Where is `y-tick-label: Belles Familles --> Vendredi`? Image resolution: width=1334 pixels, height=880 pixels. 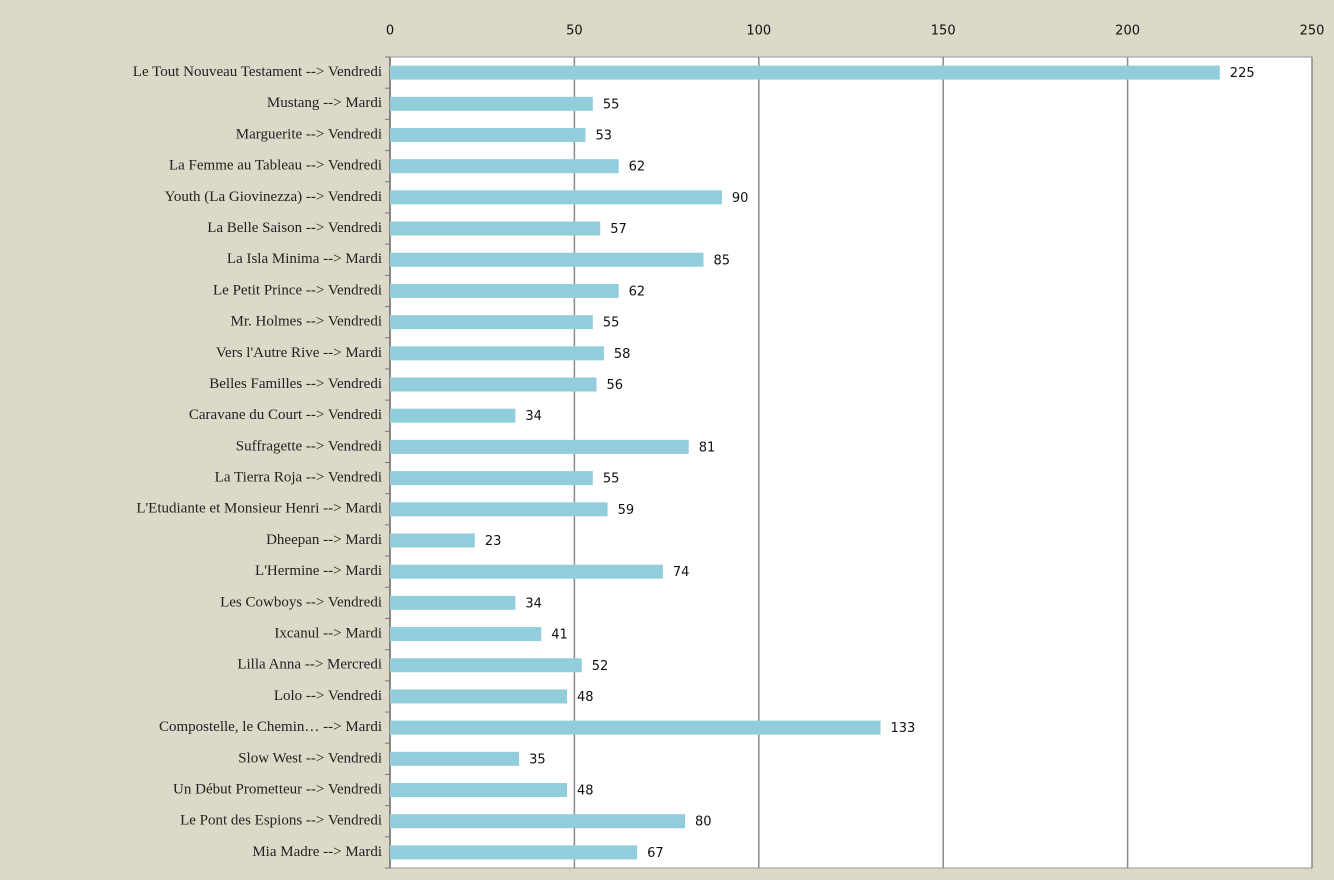
y-tick-label: Belles Familles --> Vendredi is located at coordinates (295, 384).